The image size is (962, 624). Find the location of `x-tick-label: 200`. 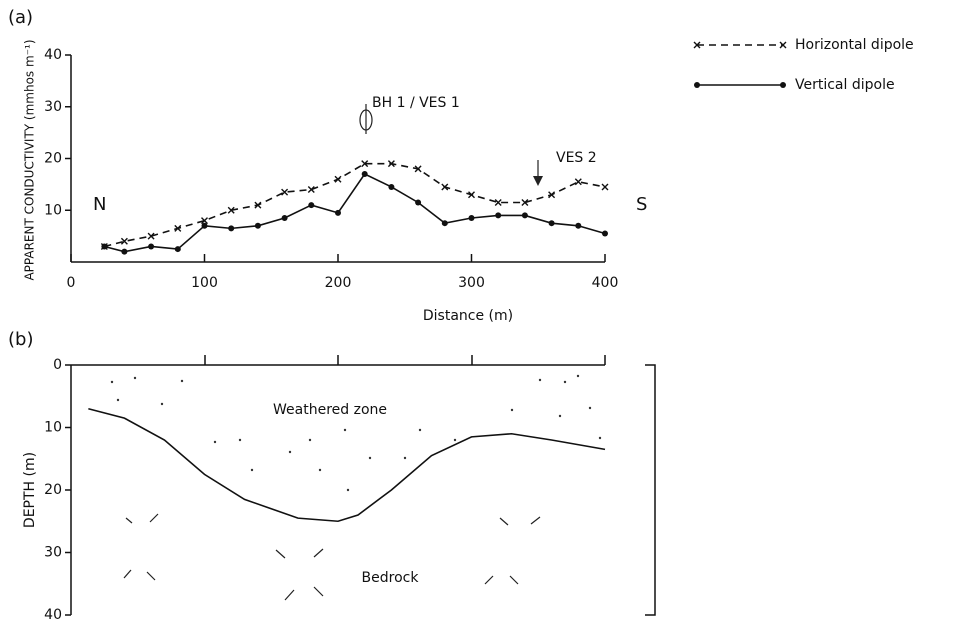

x-tick-label: 200 is located at coordinates (338, 283).